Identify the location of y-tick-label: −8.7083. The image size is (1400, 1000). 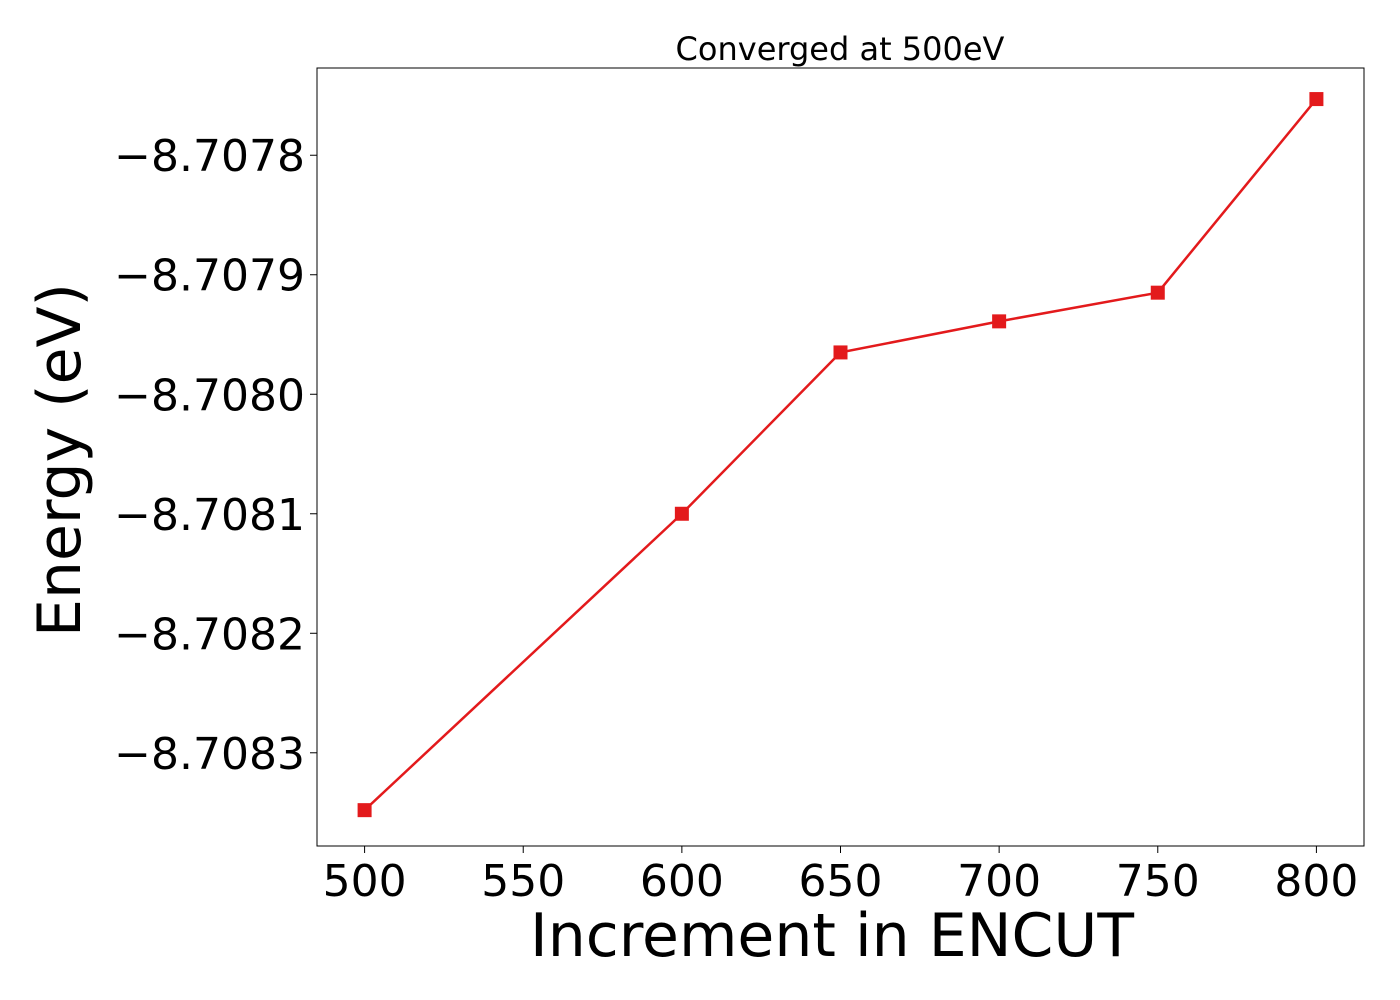
(209, 754).